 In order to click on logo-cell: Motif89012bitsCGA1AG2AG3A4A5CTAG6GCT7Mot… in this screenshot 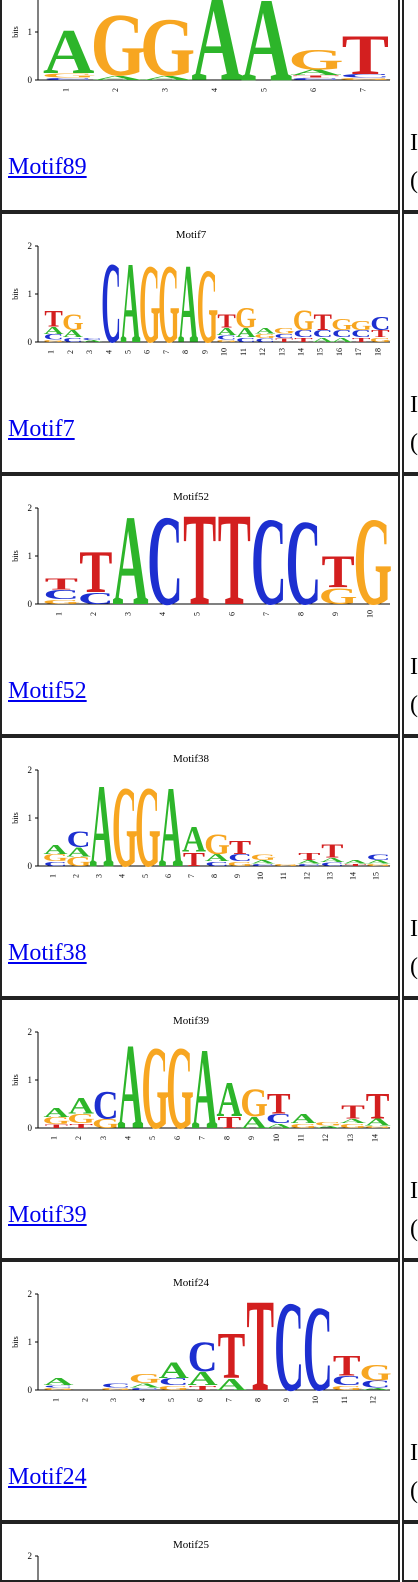, I will do `click(200, 106)`.